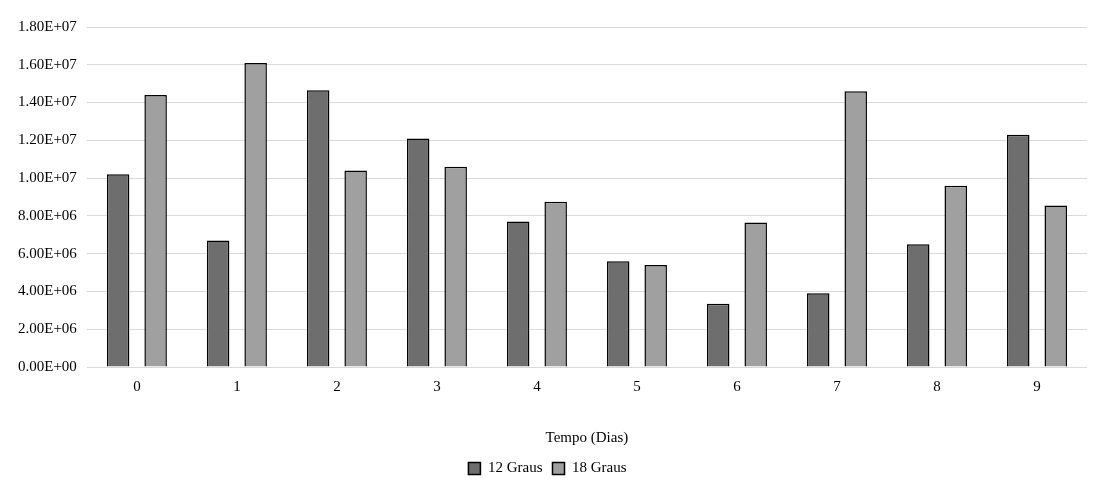  Describe the element at coordinates (599, 467) in the screenshot. I see `legend-label: 18 Graus` at that location.